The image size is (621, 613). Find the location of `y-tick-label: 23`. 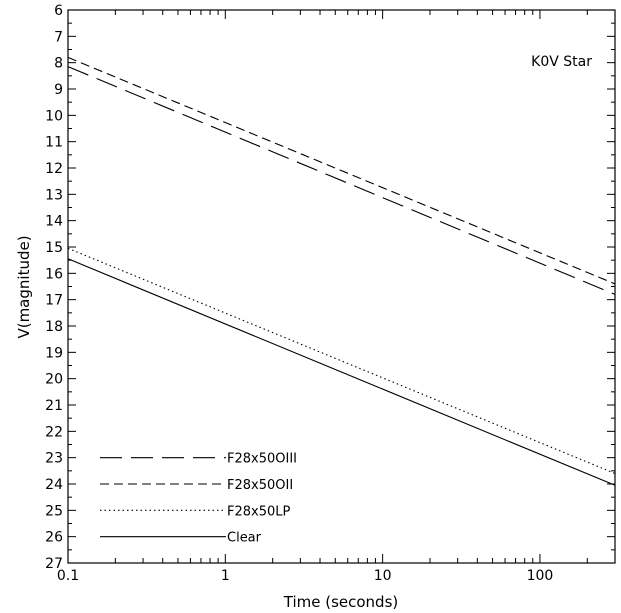

y-tick-label: 23 is located at coordinates (54, 459).